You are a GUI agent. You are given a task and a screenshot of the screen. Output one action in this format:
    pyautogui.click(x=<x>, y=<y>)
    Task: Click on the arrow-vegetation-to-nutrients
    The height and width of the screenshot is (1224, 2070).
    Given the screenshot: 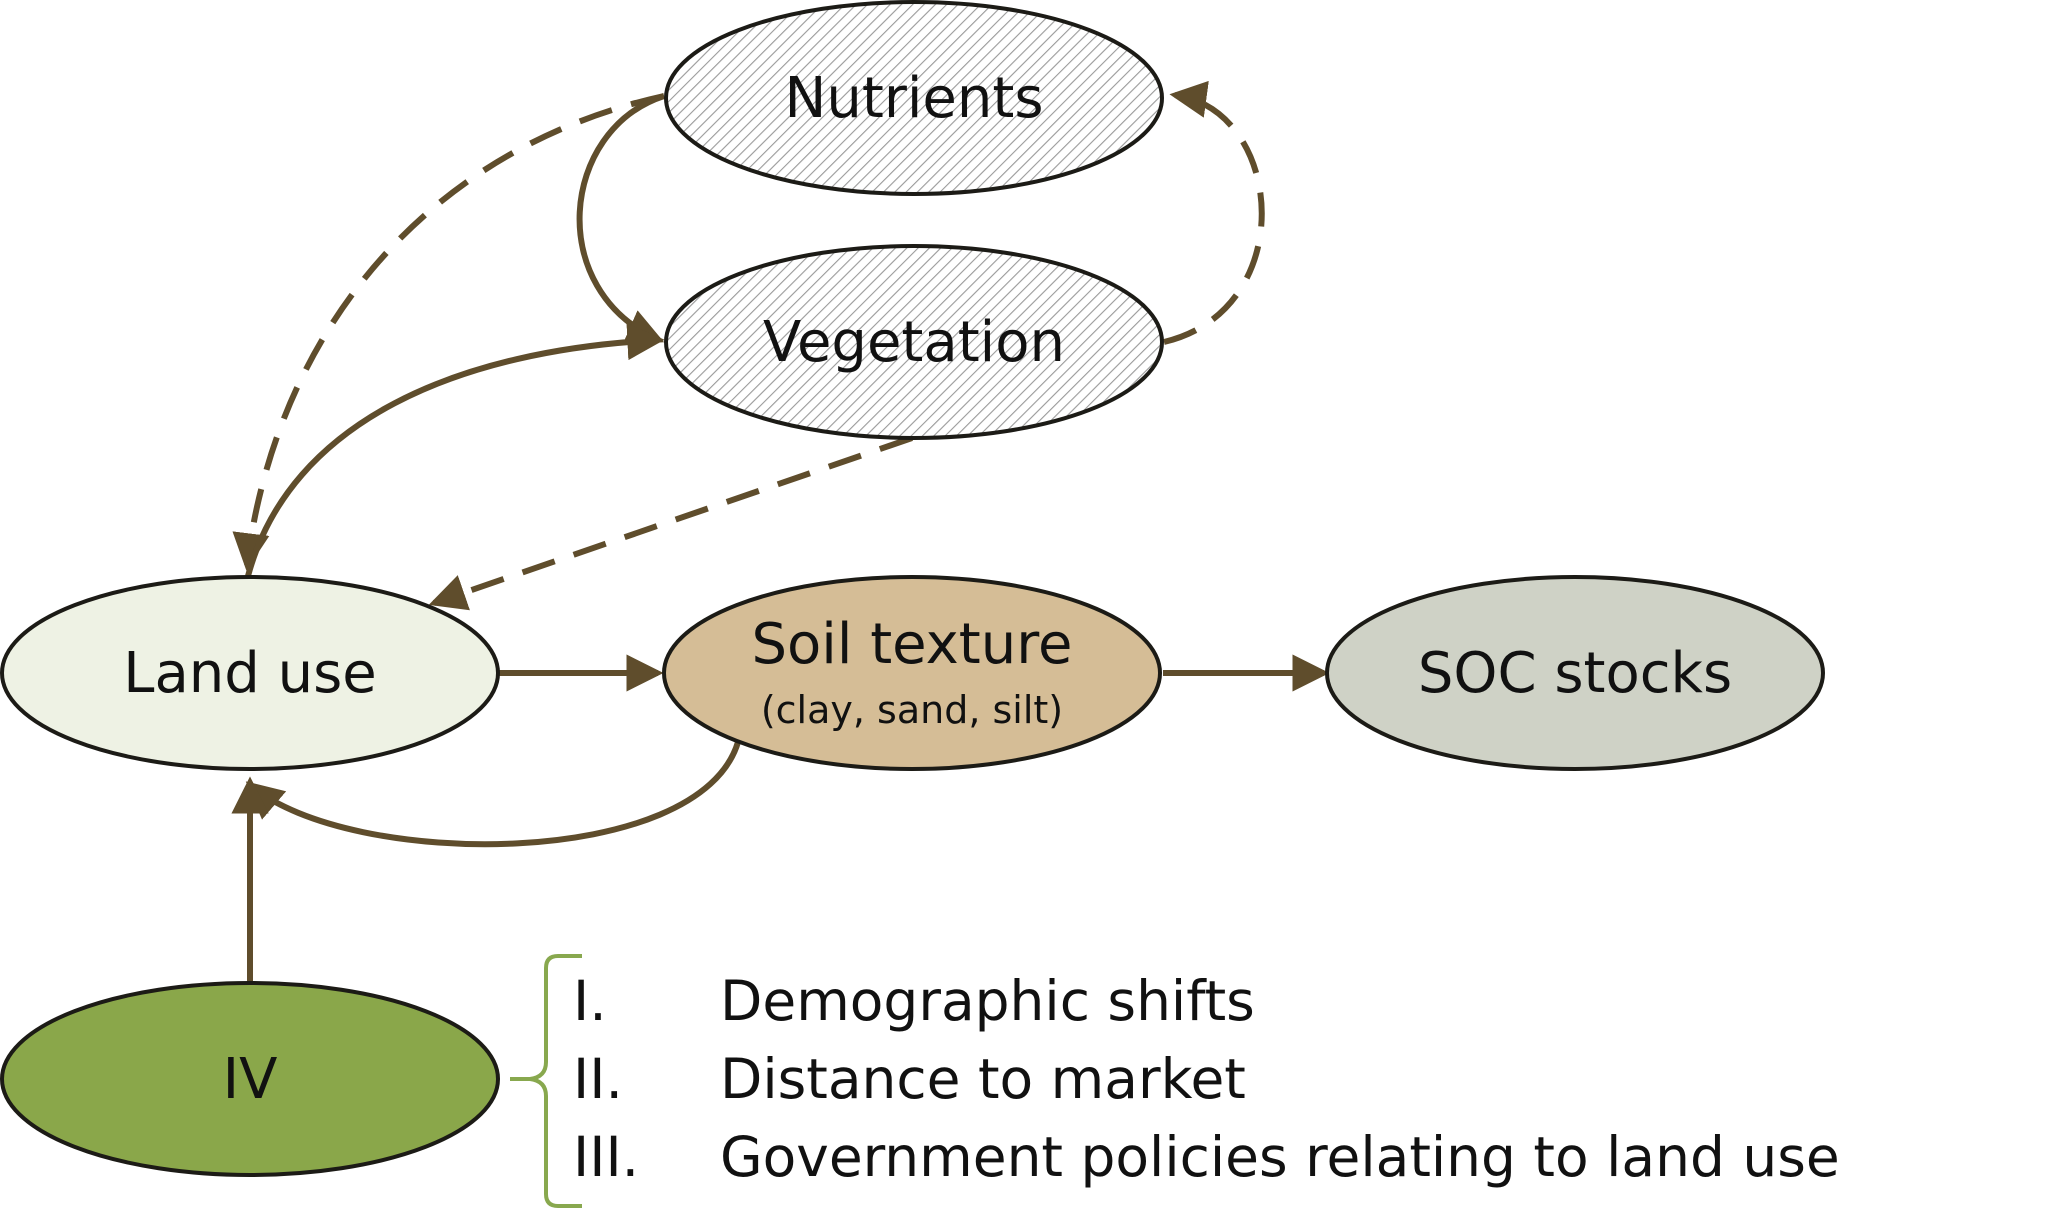 What is the action you would take?
    pyautogui.click(x=1214, y=212)
    